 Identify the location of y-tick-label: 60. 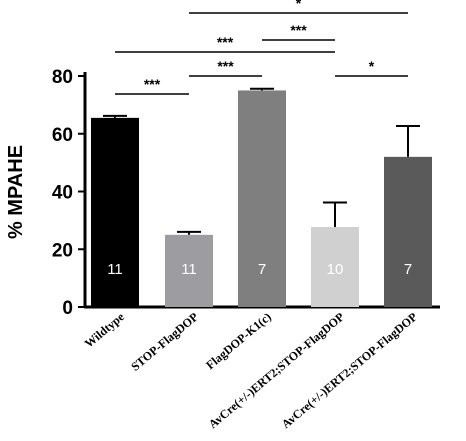
(62, 135).